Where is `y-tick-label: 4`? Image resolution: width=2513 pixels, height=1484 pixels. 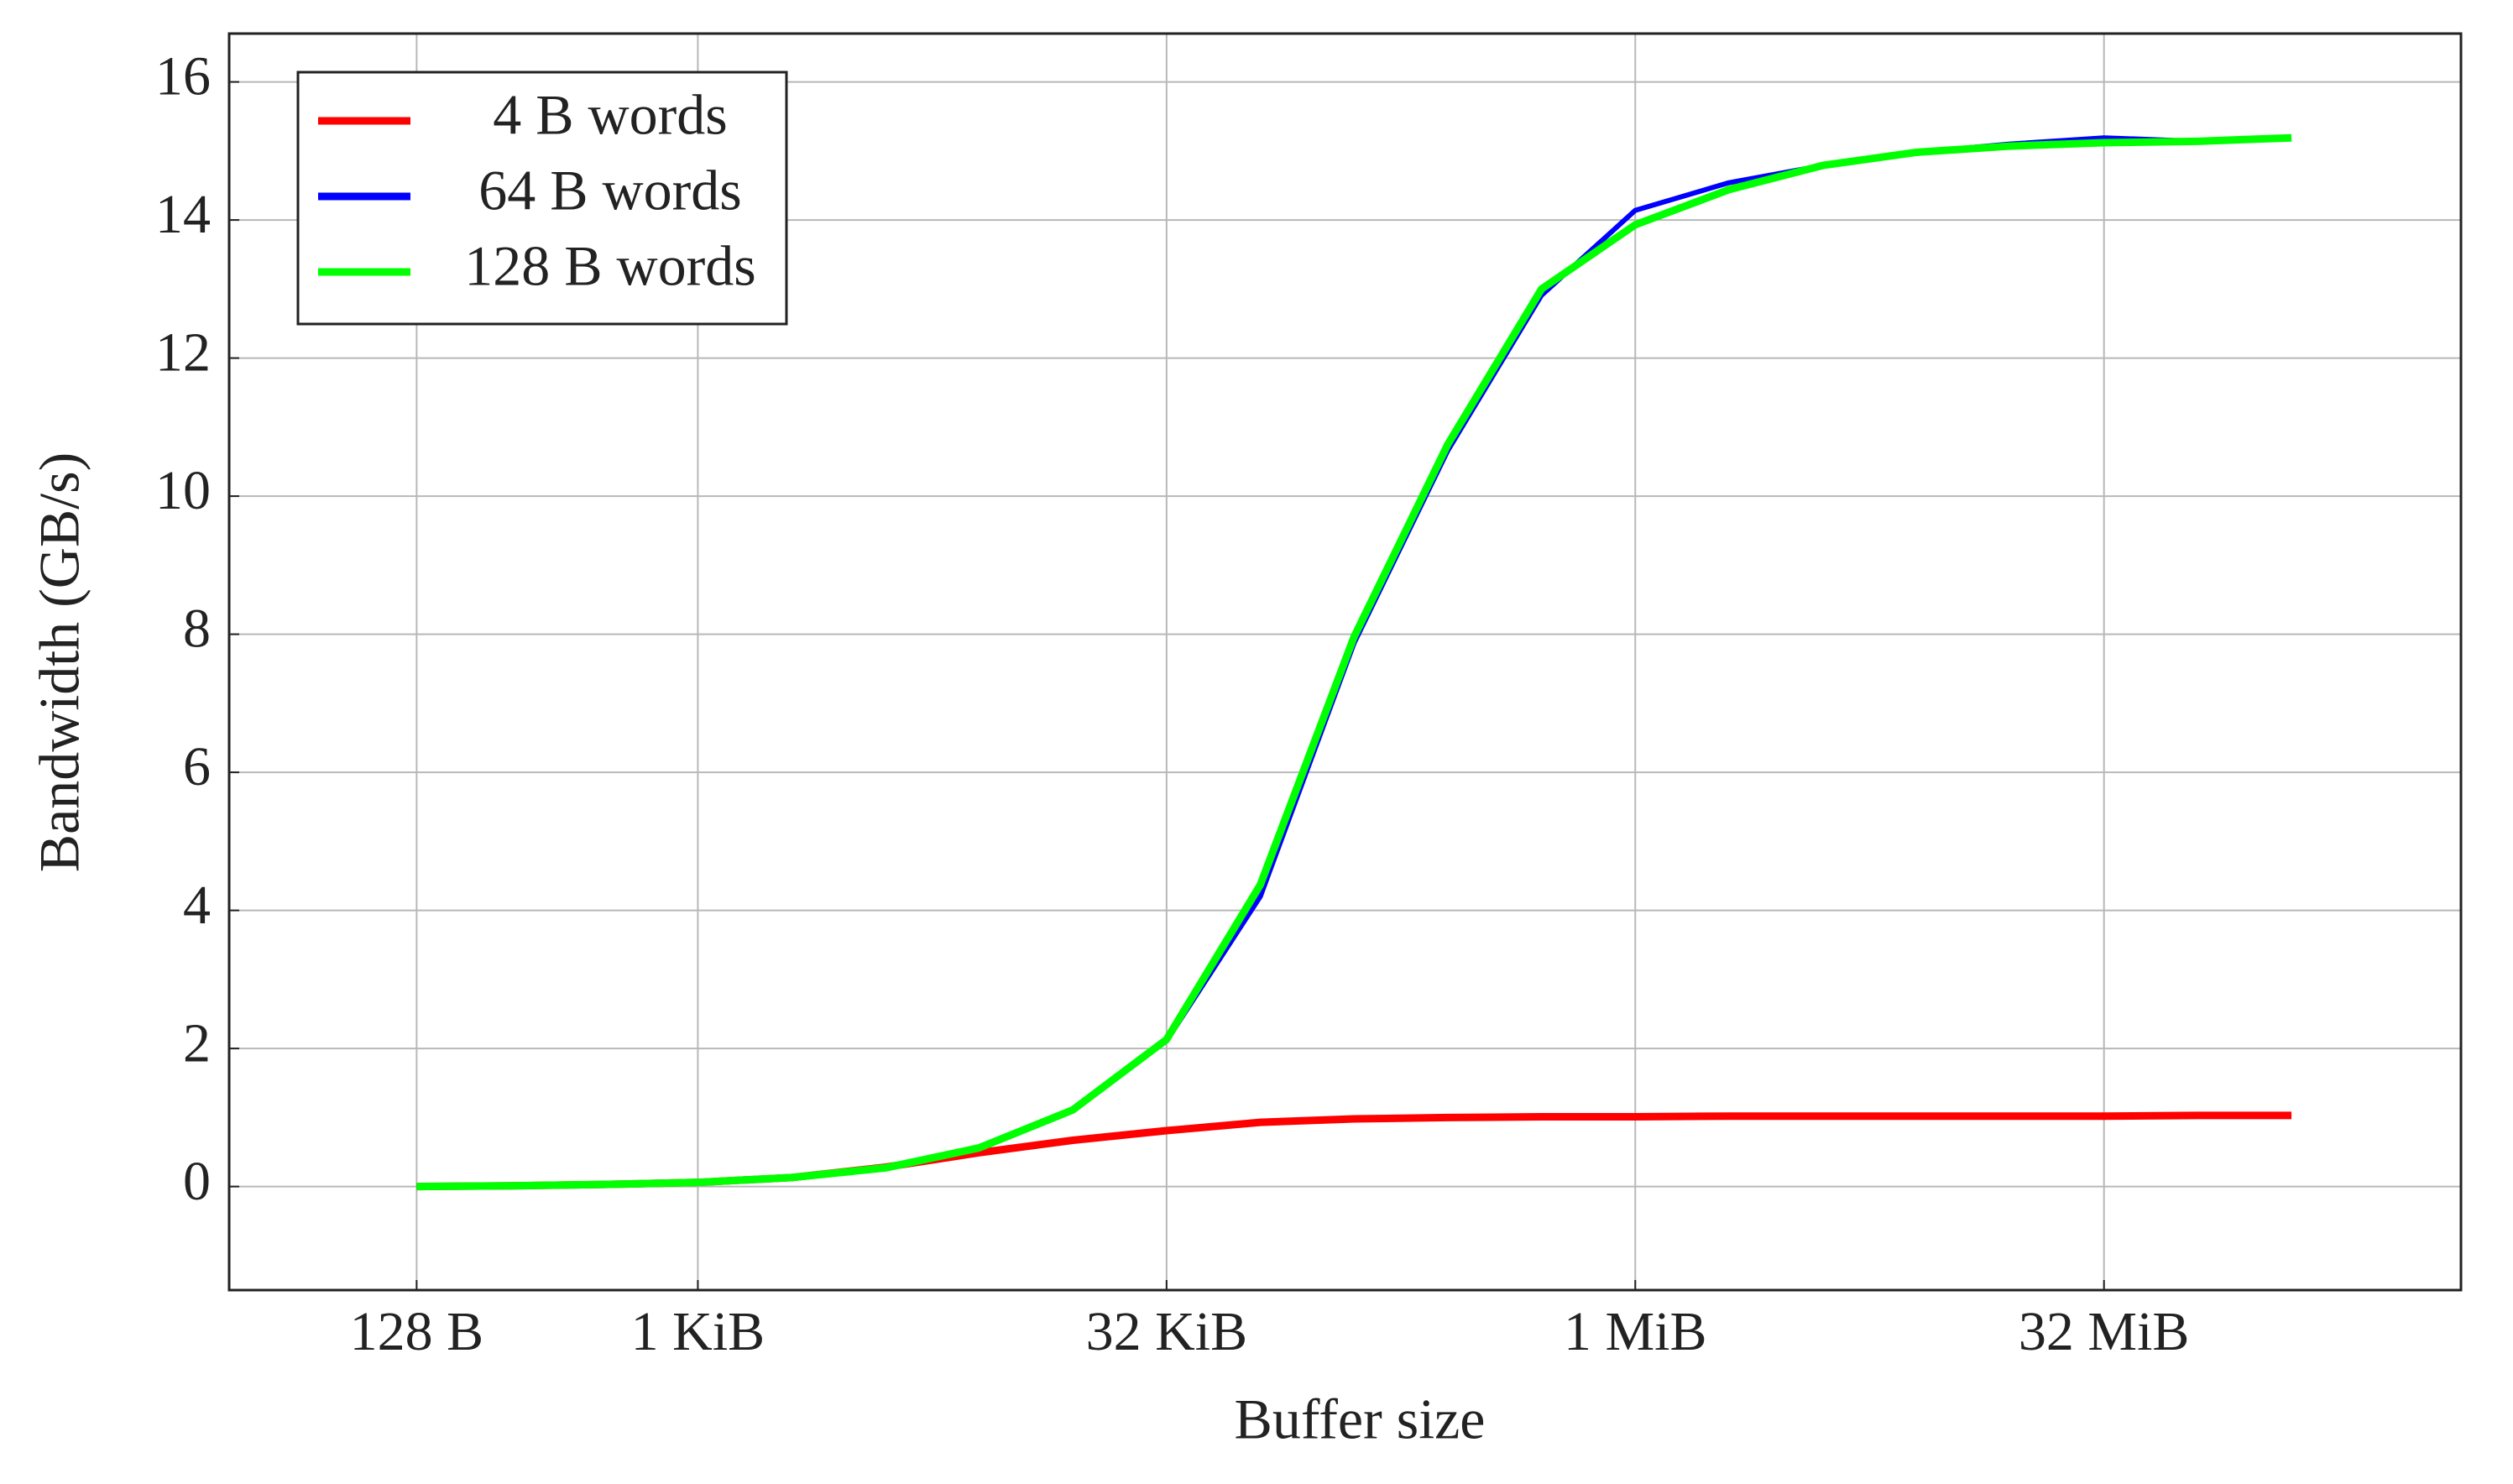 y-tick-label: 4 is located at coordinates (197, 905).